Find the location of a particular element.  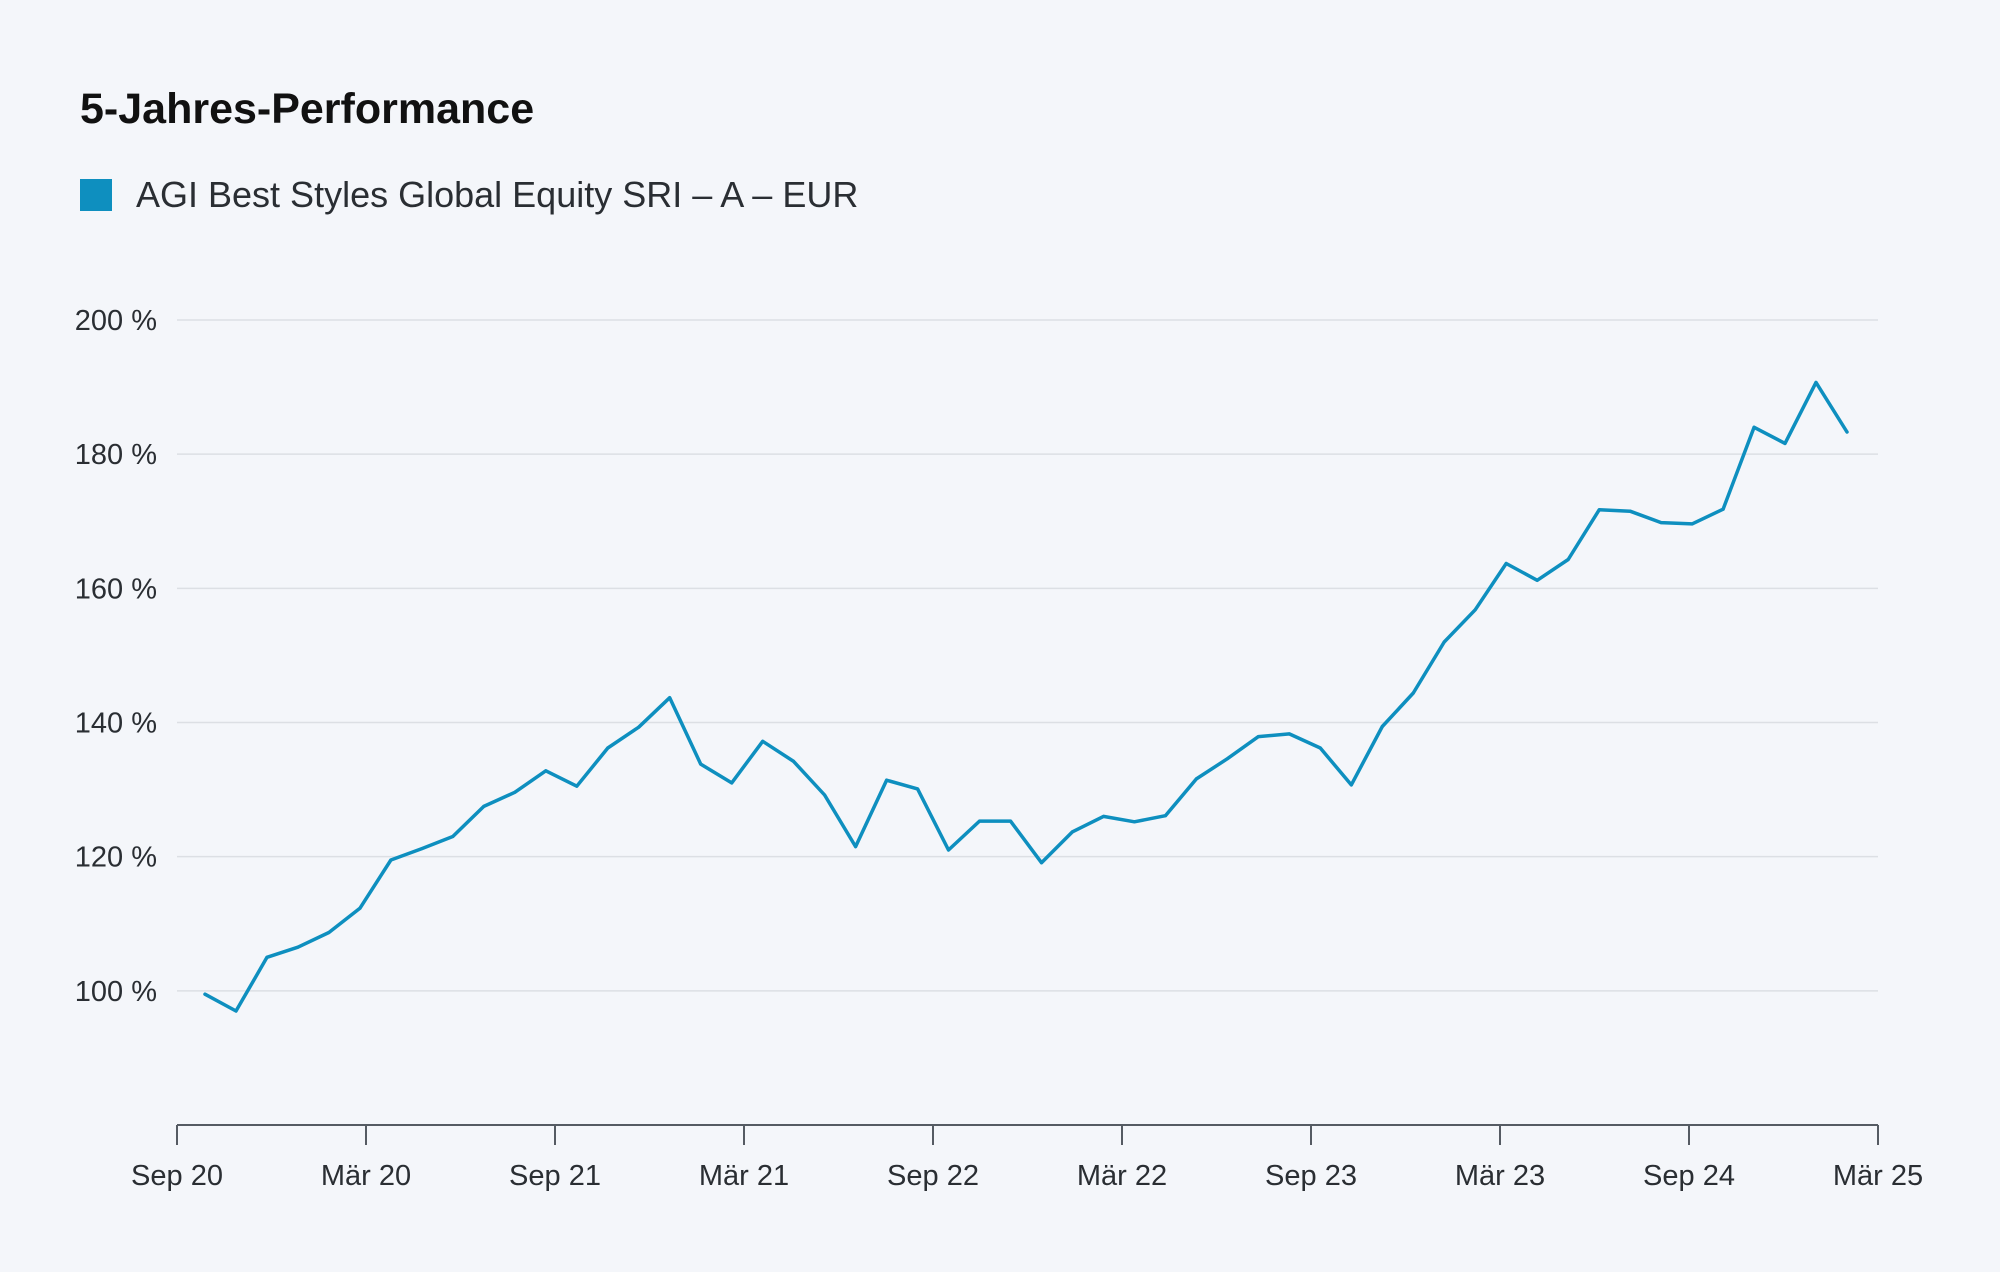

x-tick-label: Mär 23 is located at coordinates (1500, 1176).